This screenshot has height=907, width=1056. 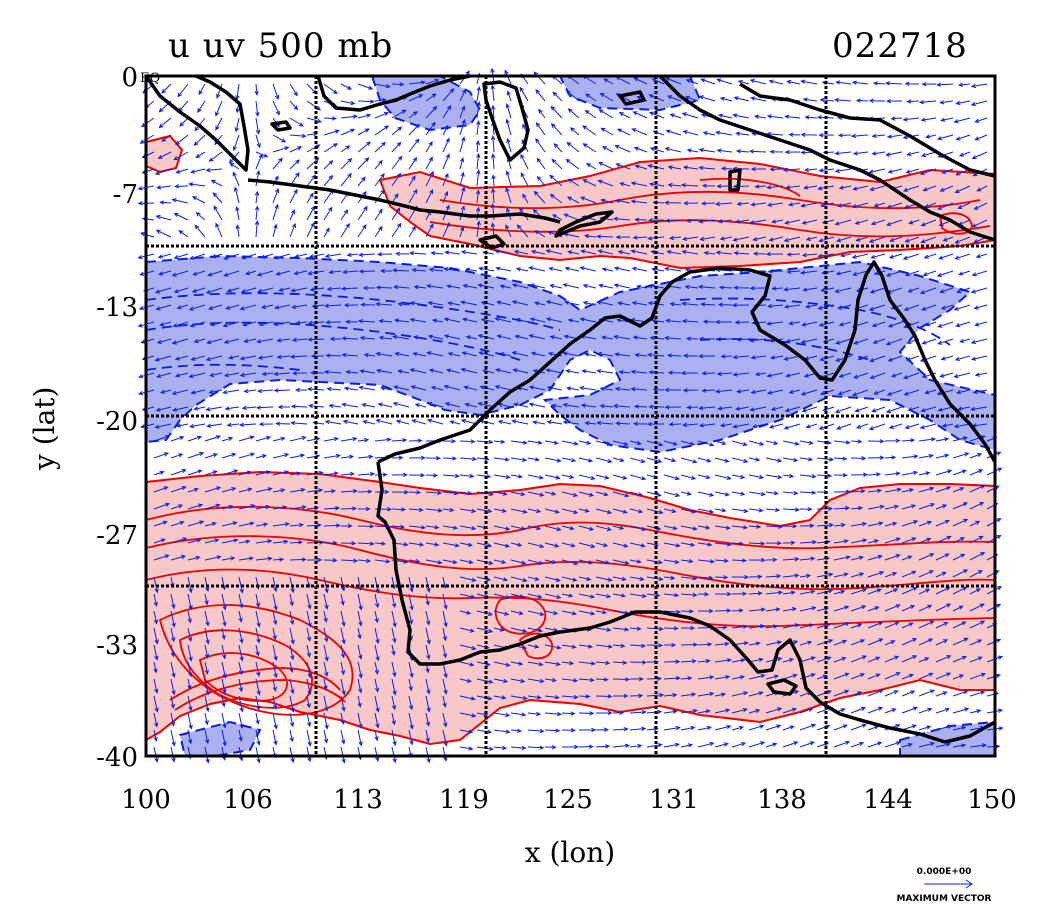 What do you see at coordinates (117, 422) in the screenshot?
I see `y-tick-label: -20` at bounding box center [117, 422].